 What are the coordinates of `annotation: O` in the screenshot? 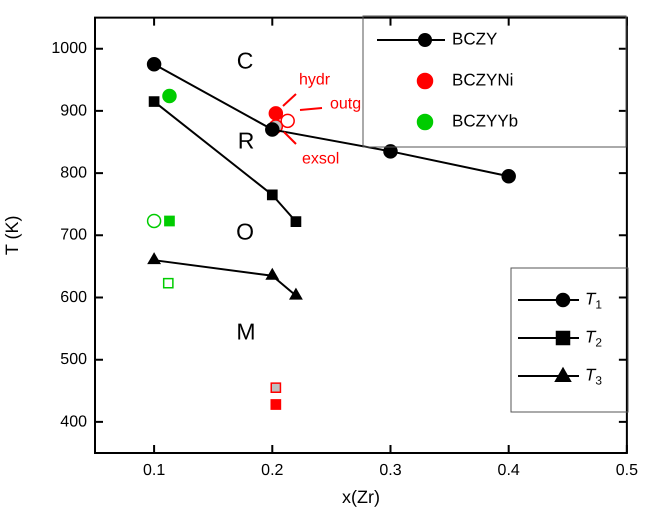 It's located at (245, 231).